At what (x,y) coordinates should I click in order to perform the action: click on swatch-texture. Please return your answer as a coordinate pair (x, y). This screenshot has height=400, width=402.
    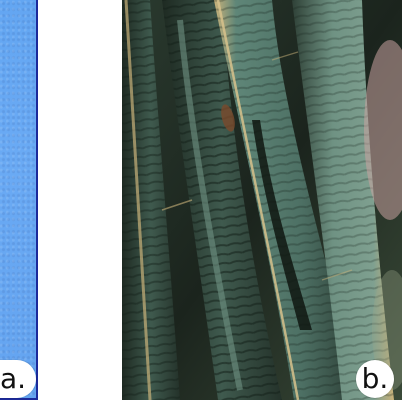
    Looking at the image, I should click on (18, 199).